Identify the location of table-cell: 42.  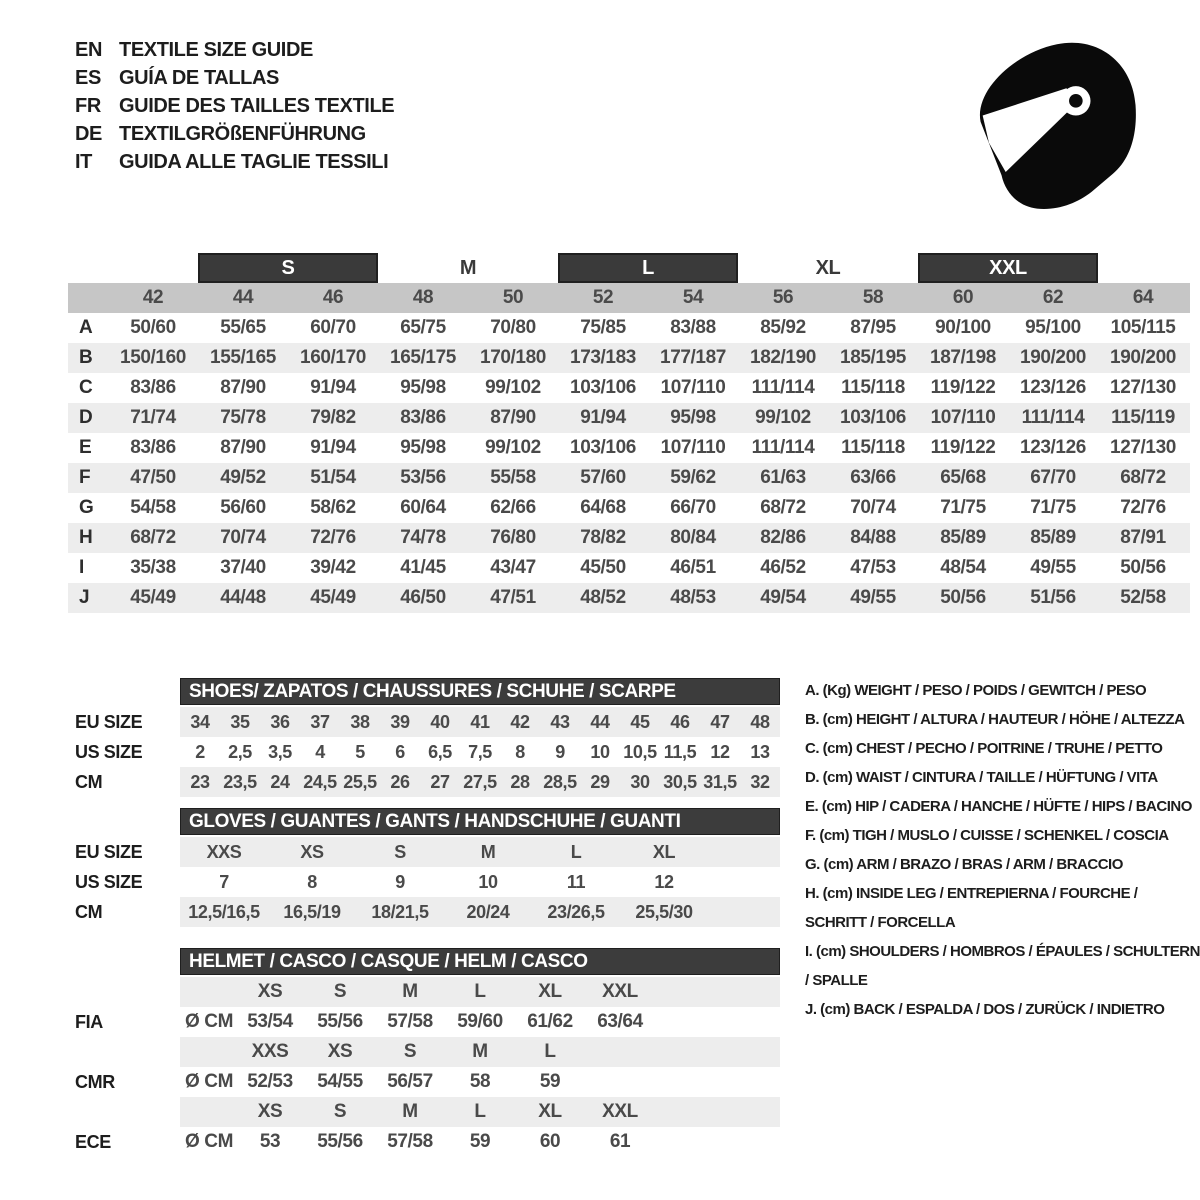
(153, 297).